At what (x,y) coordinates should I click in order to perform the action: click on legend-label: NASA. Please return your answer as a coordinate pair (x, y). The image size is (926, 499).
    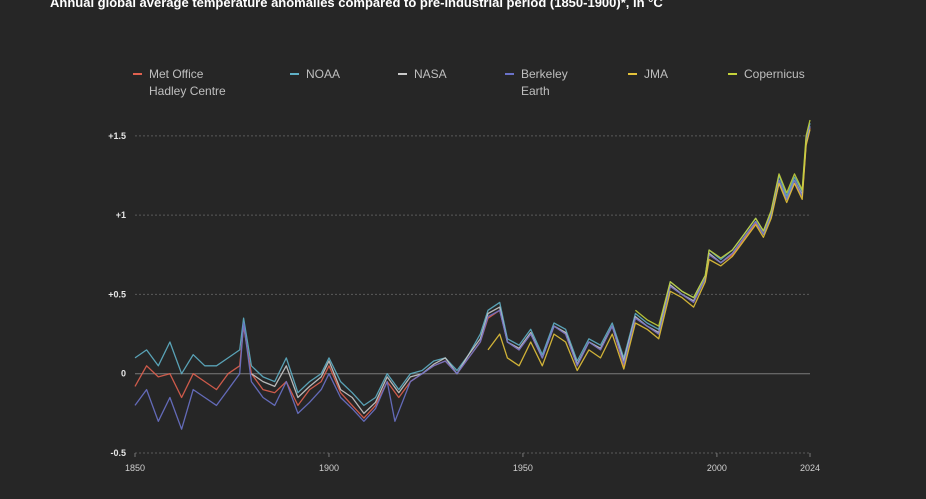
    Looking at the image, I should click on (430, 74).